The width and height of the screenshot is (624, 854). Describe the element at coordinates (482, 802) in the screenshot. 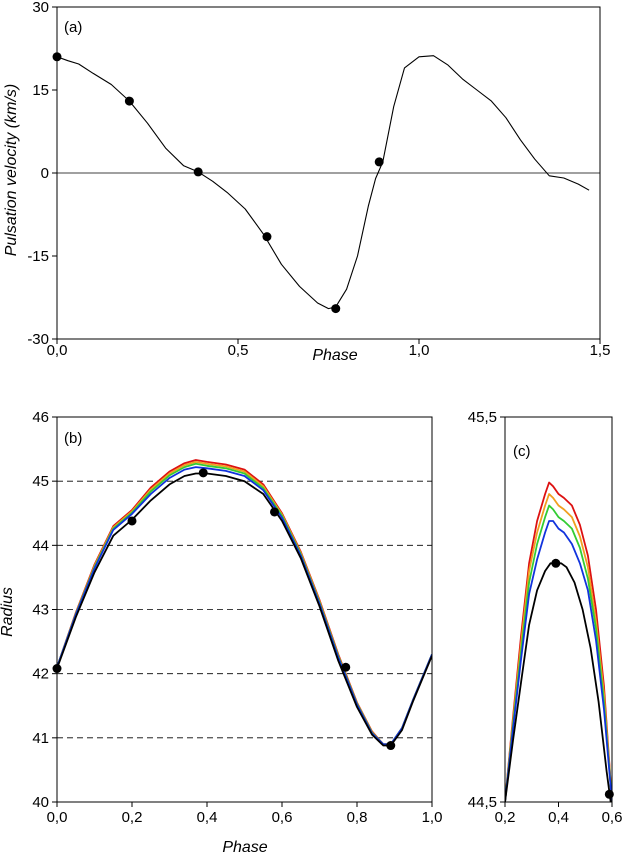

I see `y-tick-label: 44,5` at that location.